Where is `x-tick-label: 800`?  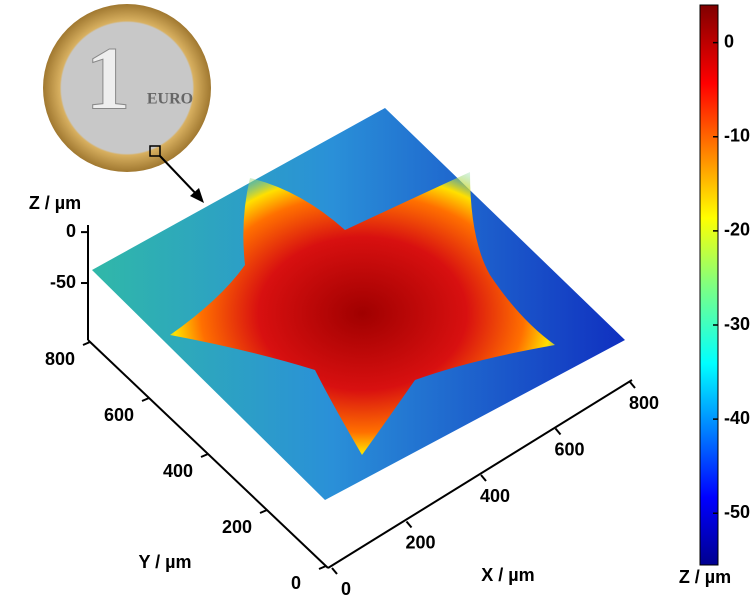 x-tick-label: 800 is located at coordinates (644, 403).